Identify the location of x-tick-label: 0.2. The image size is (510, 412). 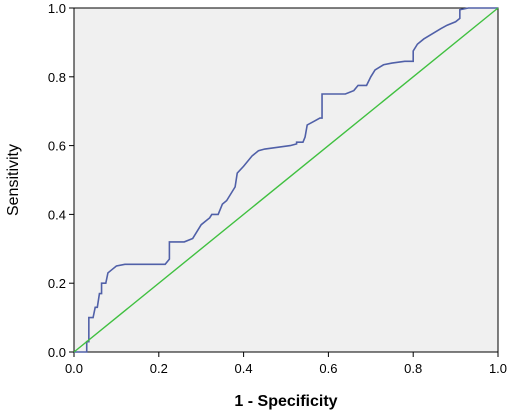
(159, 368).